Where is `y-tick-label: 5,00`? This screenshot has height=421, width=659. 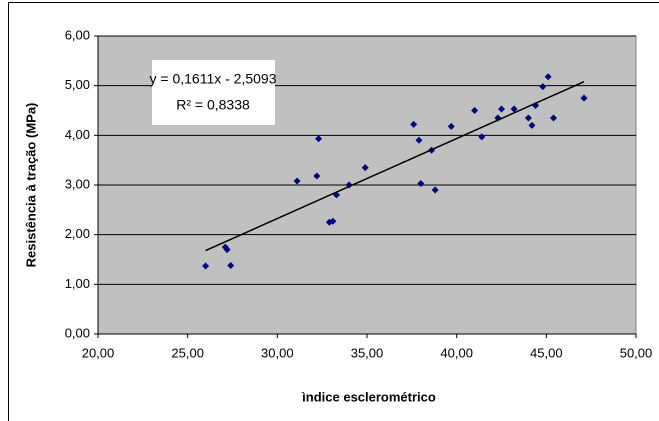 y-tick-label: 5,00 is located at coordinates (77, 84).